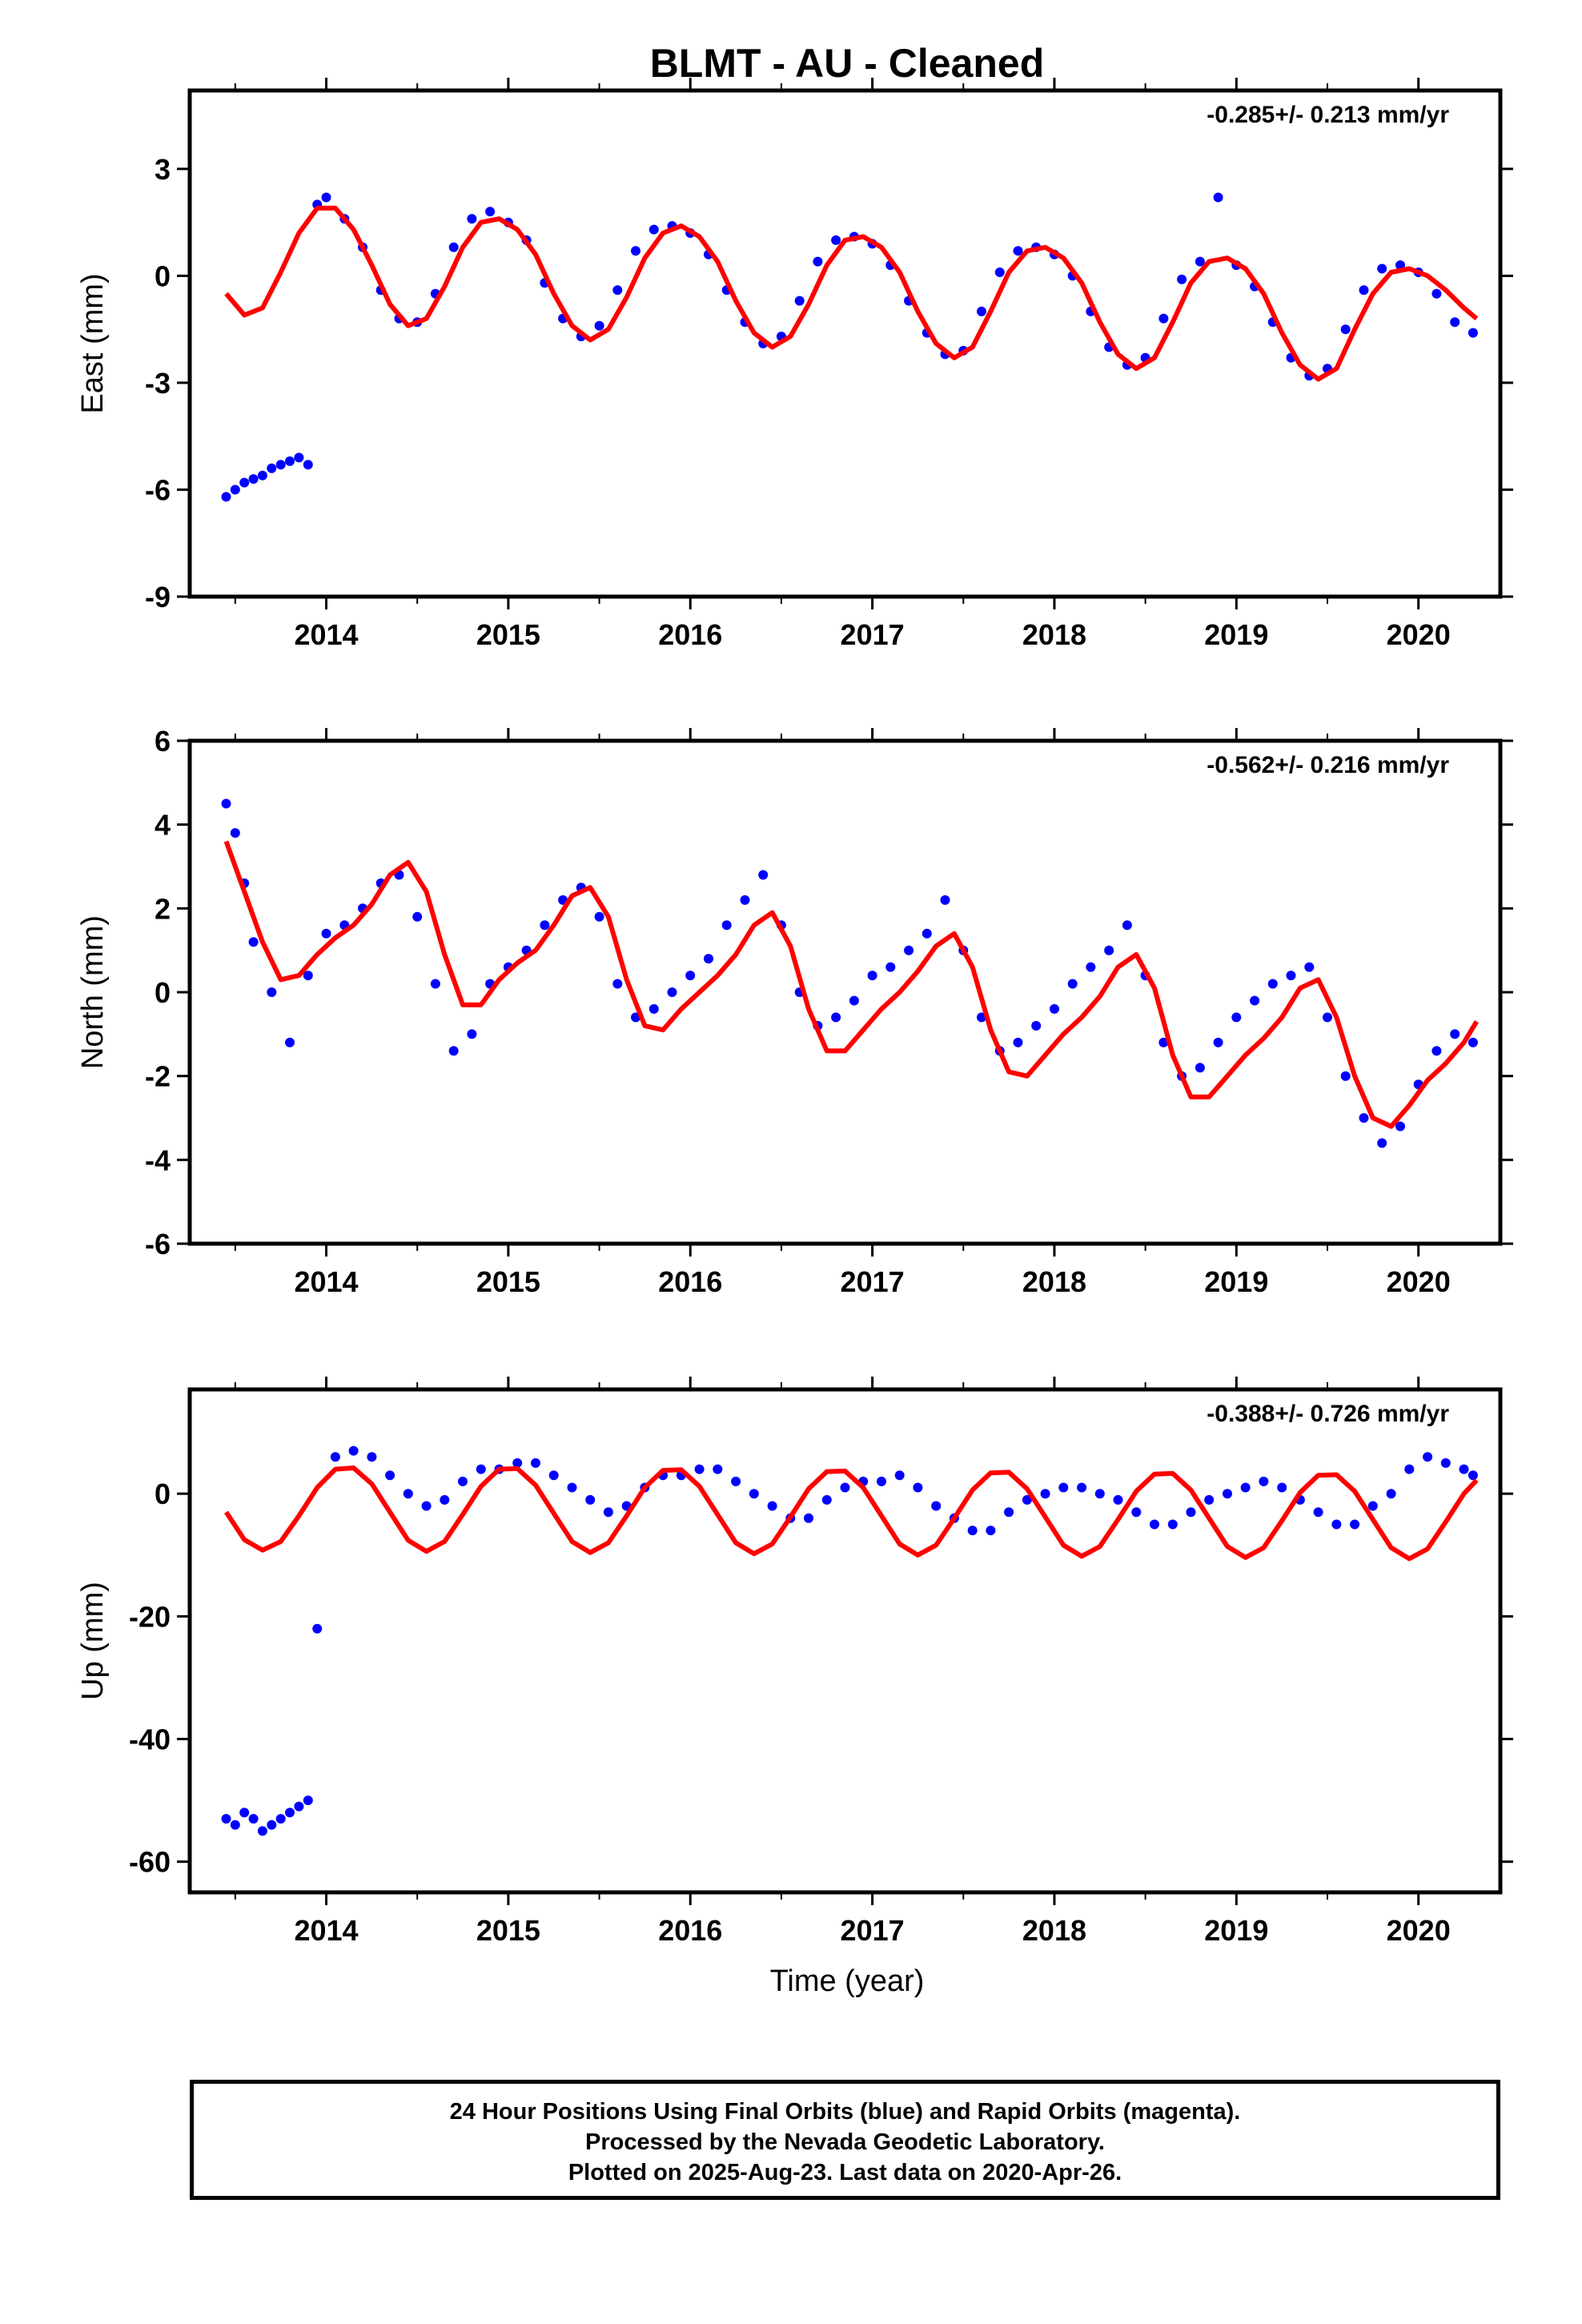 This screenshot has width=1582, height=2324. I want to click on figure-title: BLMT - AU - Cleaned, so click(847, 63).